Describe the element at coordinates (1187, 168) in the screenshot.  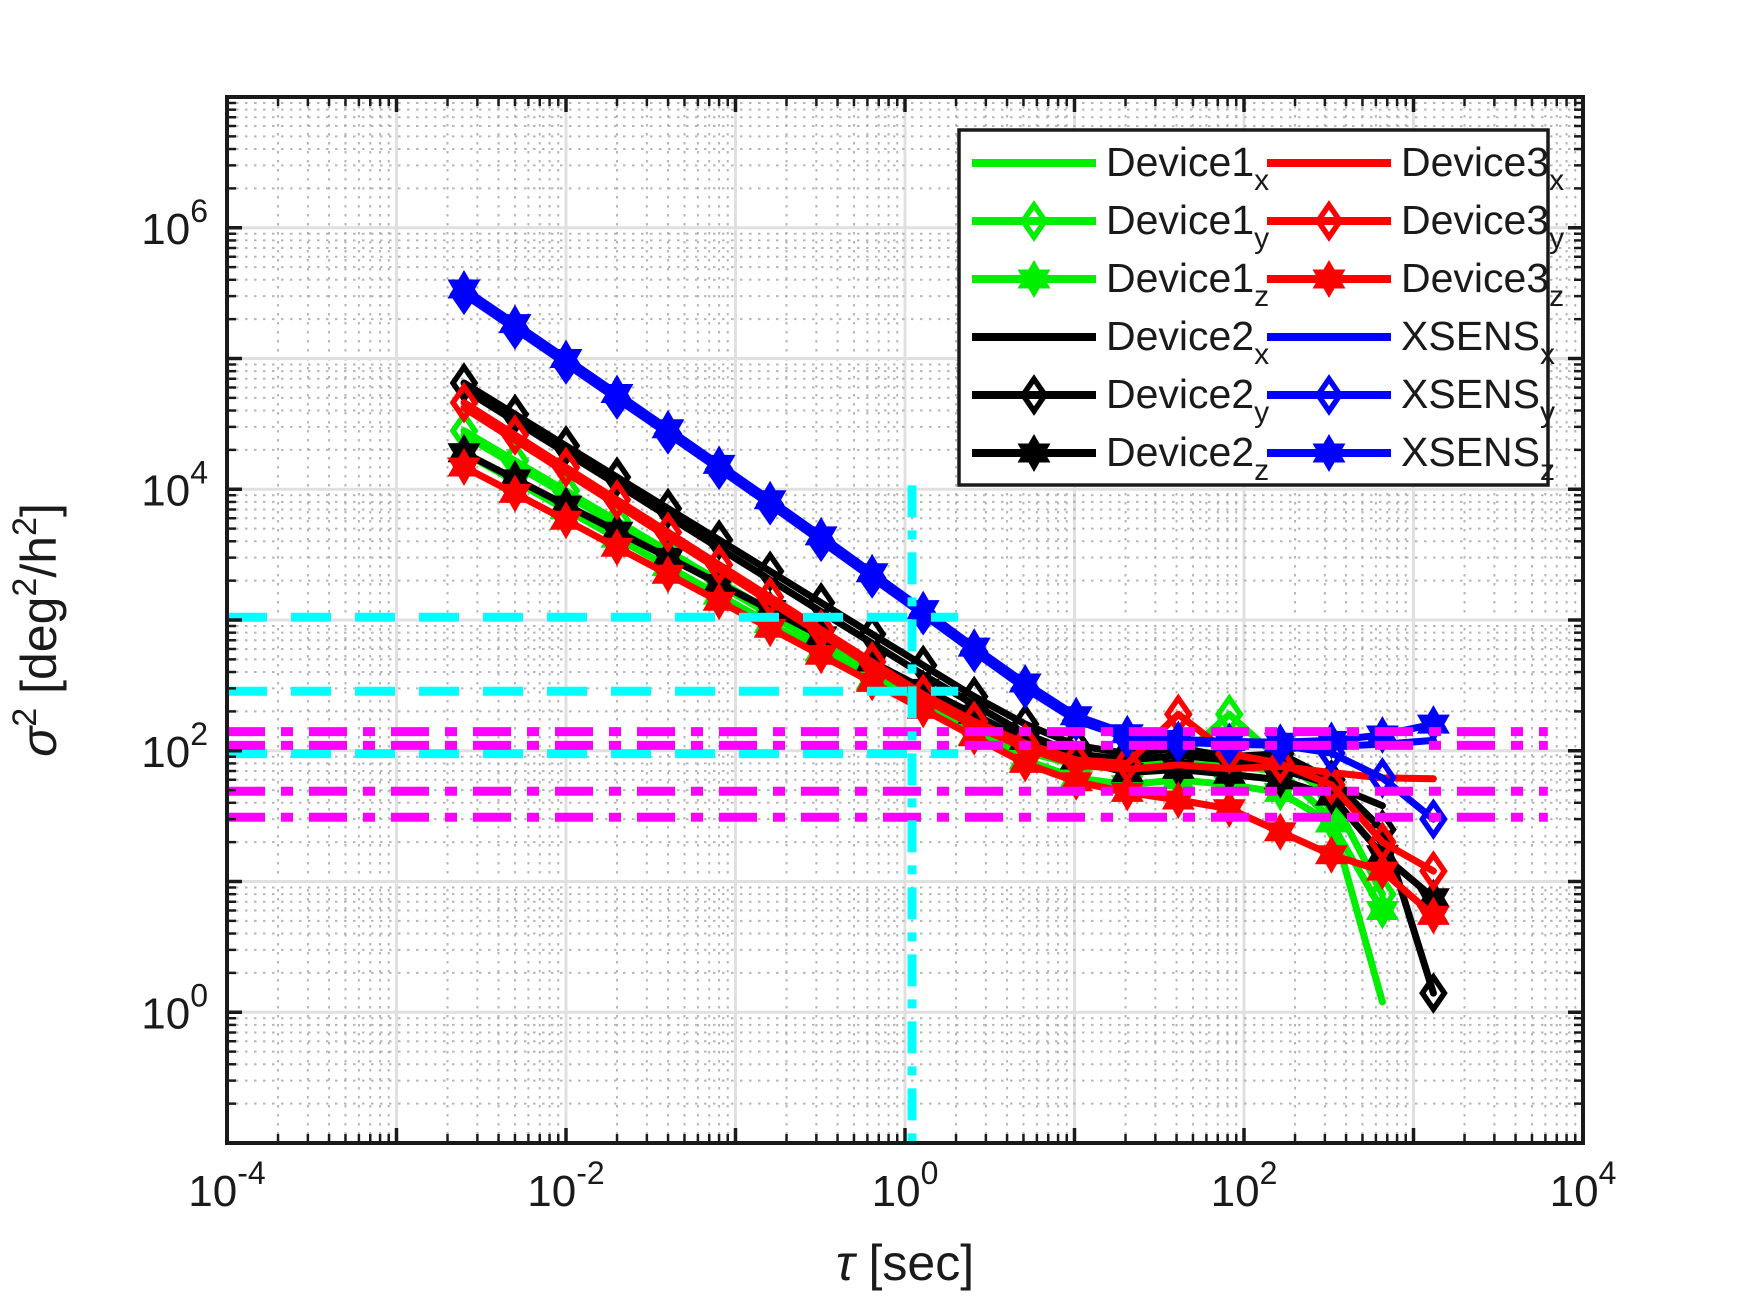
I see `legend-label: Device1x` at that location.